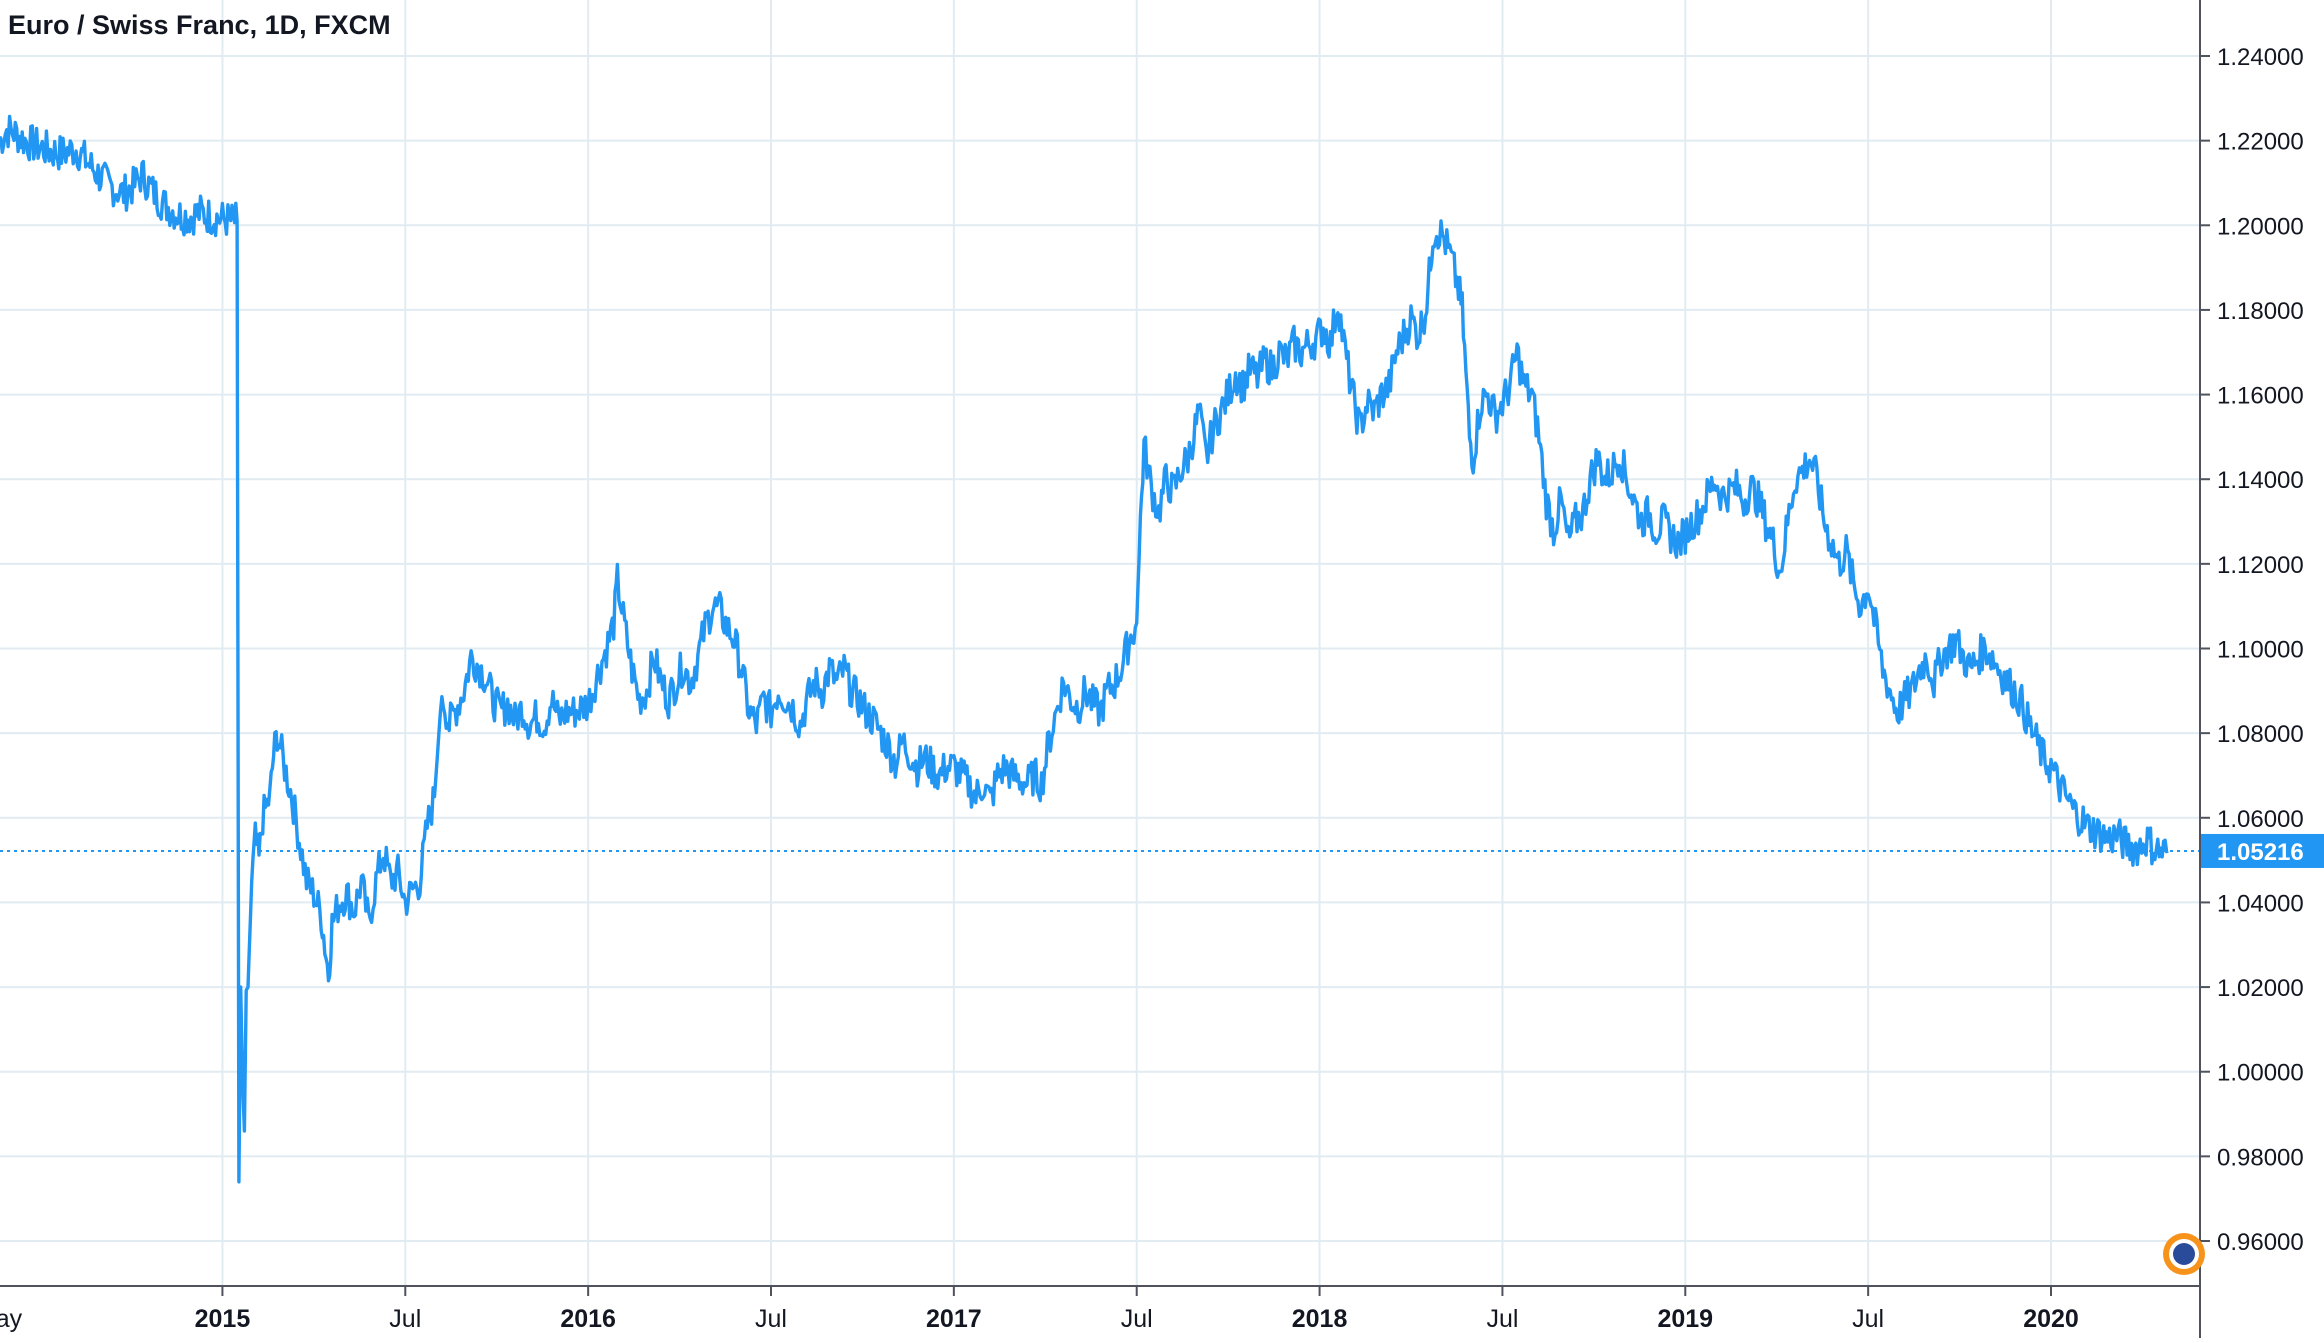 The height and width of the screenshot is (1343, 2324). I want to click on y-tick-label: 1.18000, so click(2260, 311).